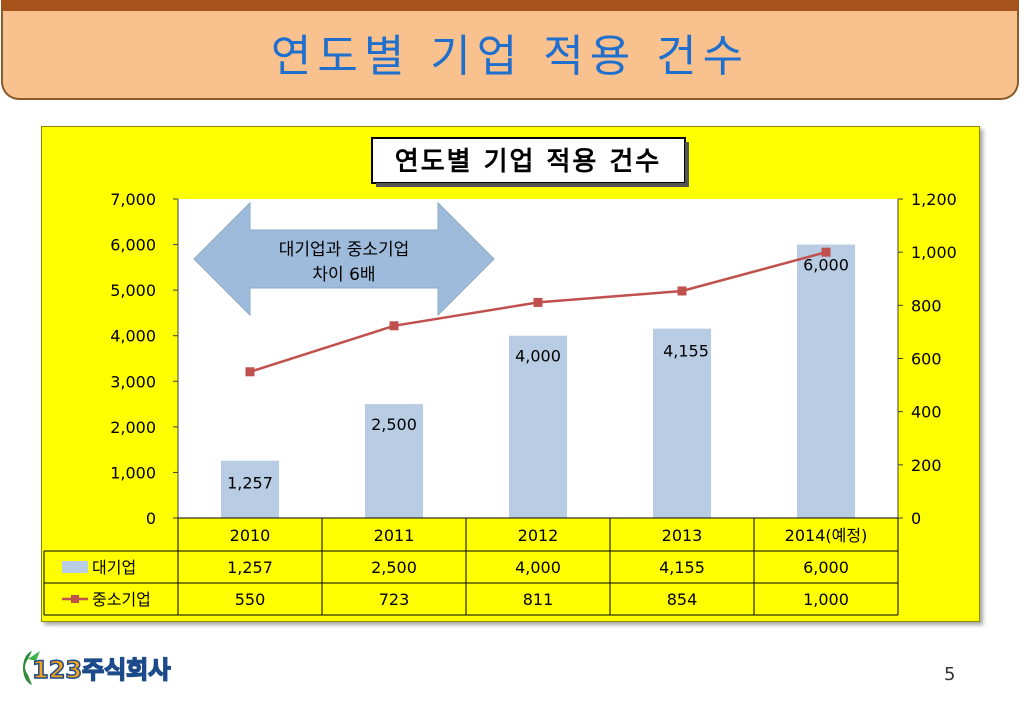  What do you see at coordinates (343, 275) in the screenshot?
I see `annotation-text-line2: 차이 6배` at bounding box center [343, 275].